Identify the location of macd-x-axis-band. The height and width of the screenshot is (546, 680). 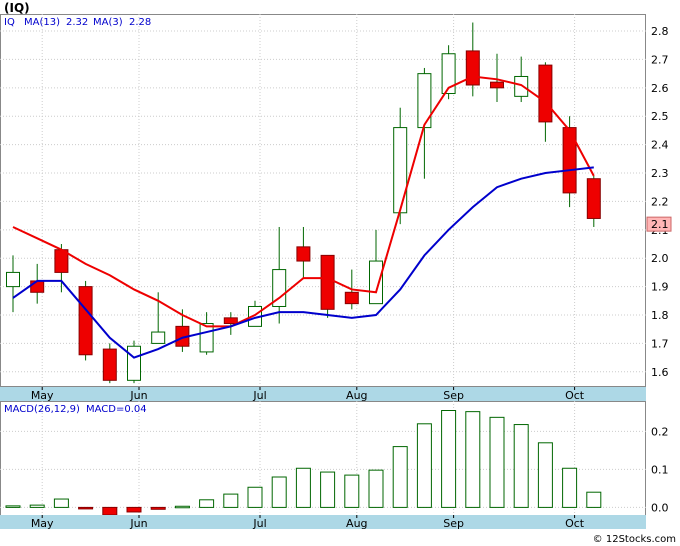
(323, 522).